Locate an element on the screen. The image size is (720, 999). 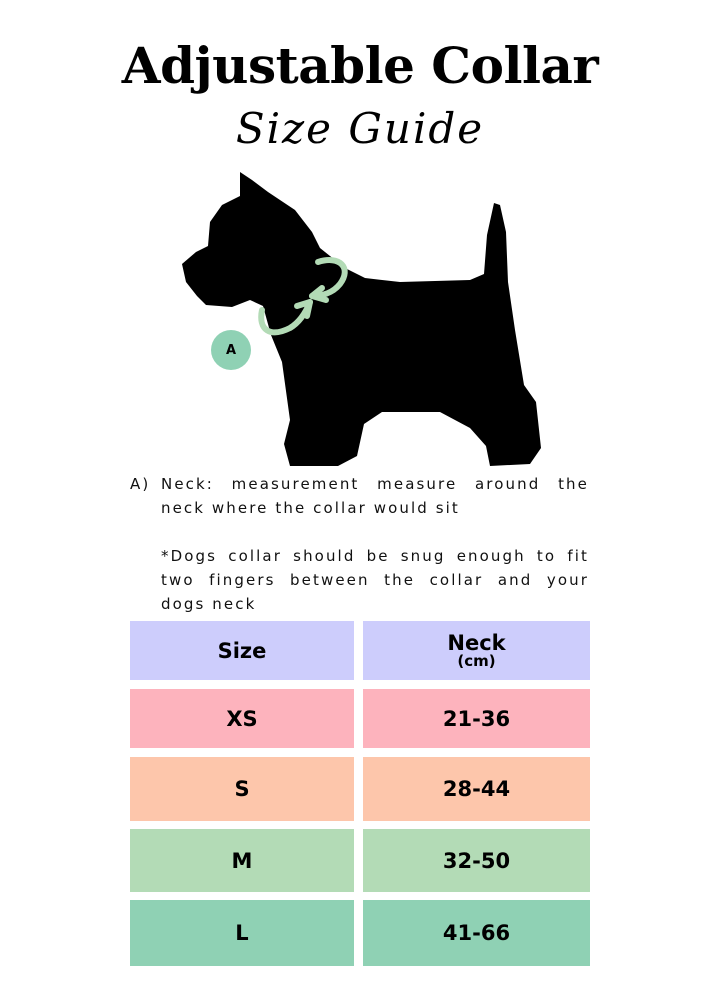
table-row: L 41-66 is located at coordinates (360, 933).